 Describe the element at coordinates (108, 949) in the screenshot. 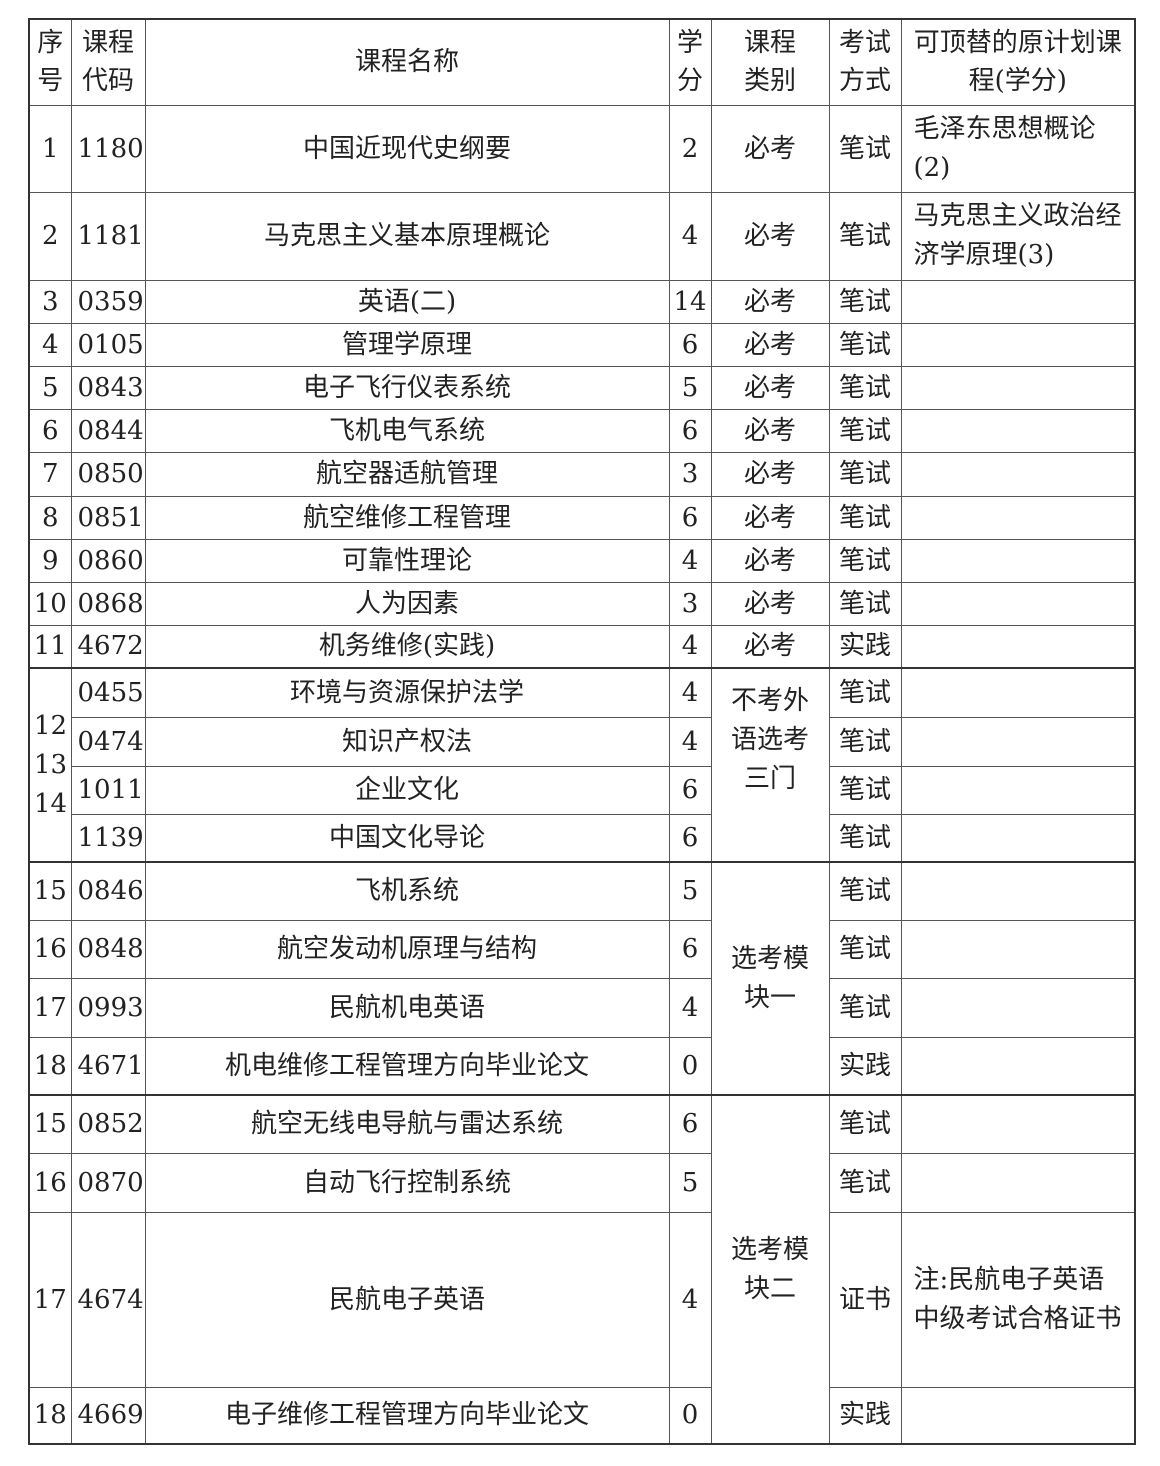

I see `code-cell: 0848` at that location.